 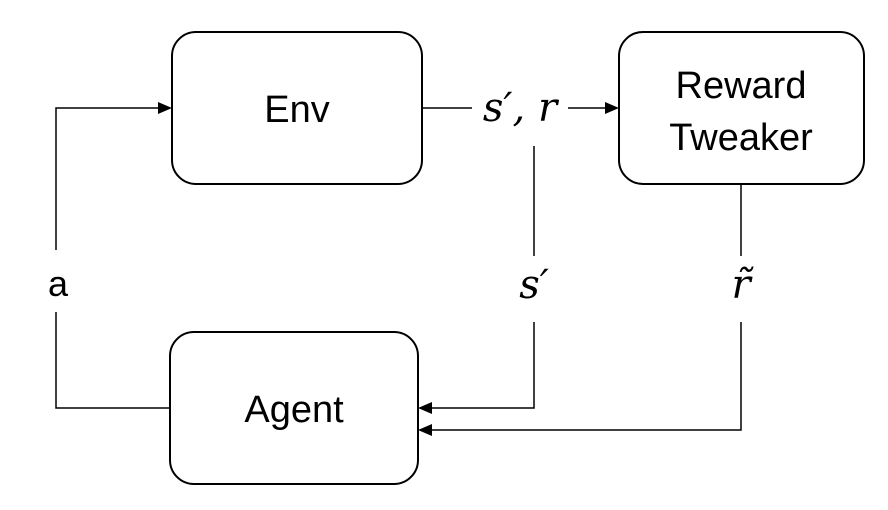 I want to click on edge-state-lower-line, so click(x=483, y=365).